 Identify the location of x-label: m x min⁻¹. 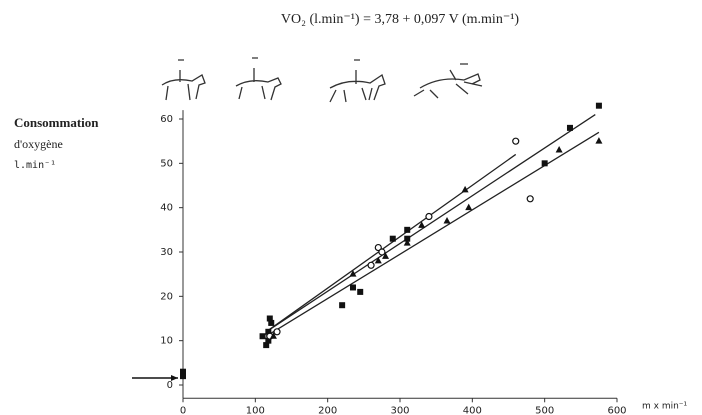
(665, 407).